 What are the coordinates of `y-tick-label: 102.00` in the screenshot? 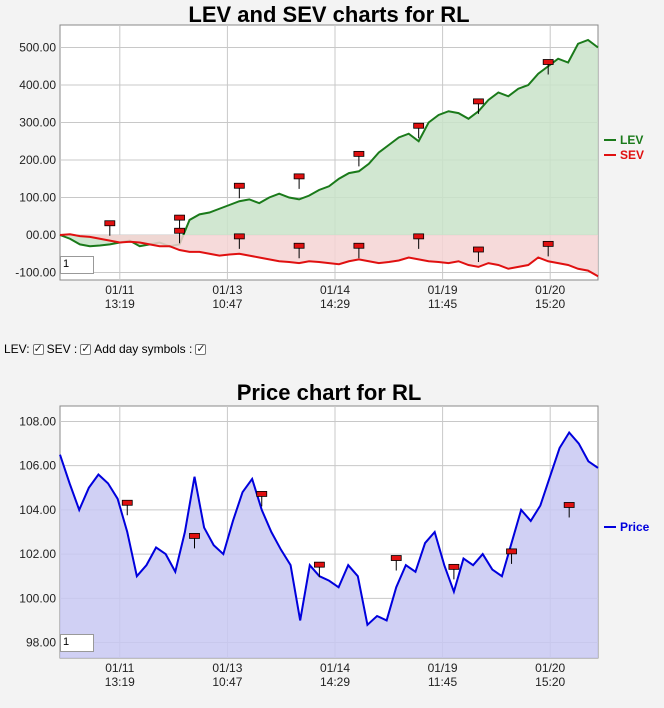 It's located at (37, 554).